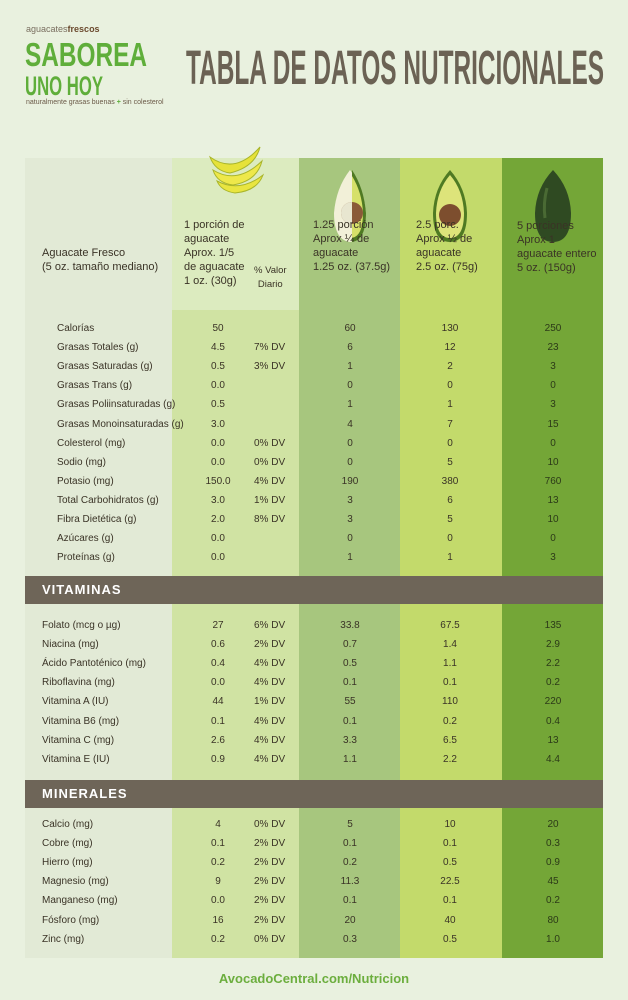 The image size is (628, 1000). I want to click on cell-value: 1.0, so click(553, 939).